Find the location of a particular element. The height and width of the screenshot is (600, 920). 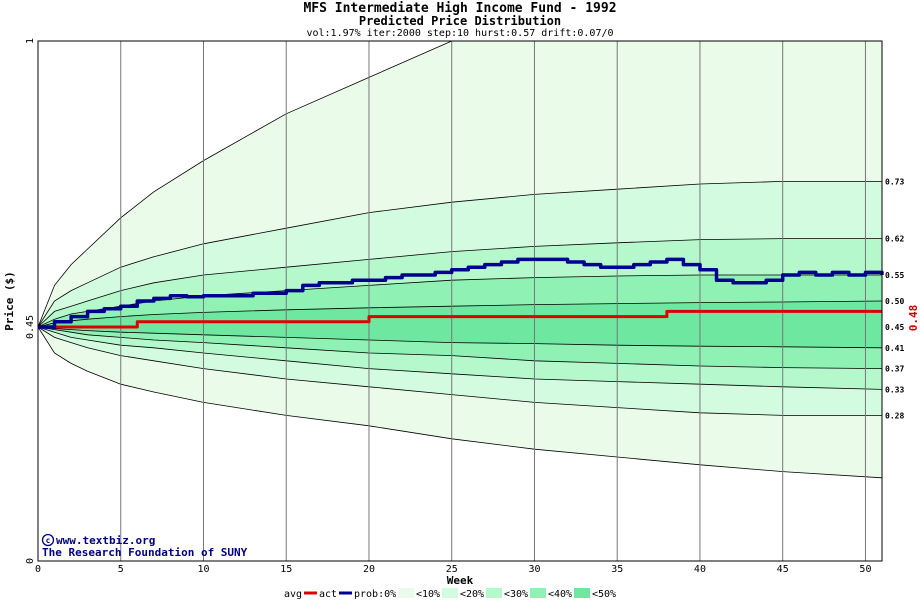

x-tick-label: 30 is located at coordinates (534, 569).